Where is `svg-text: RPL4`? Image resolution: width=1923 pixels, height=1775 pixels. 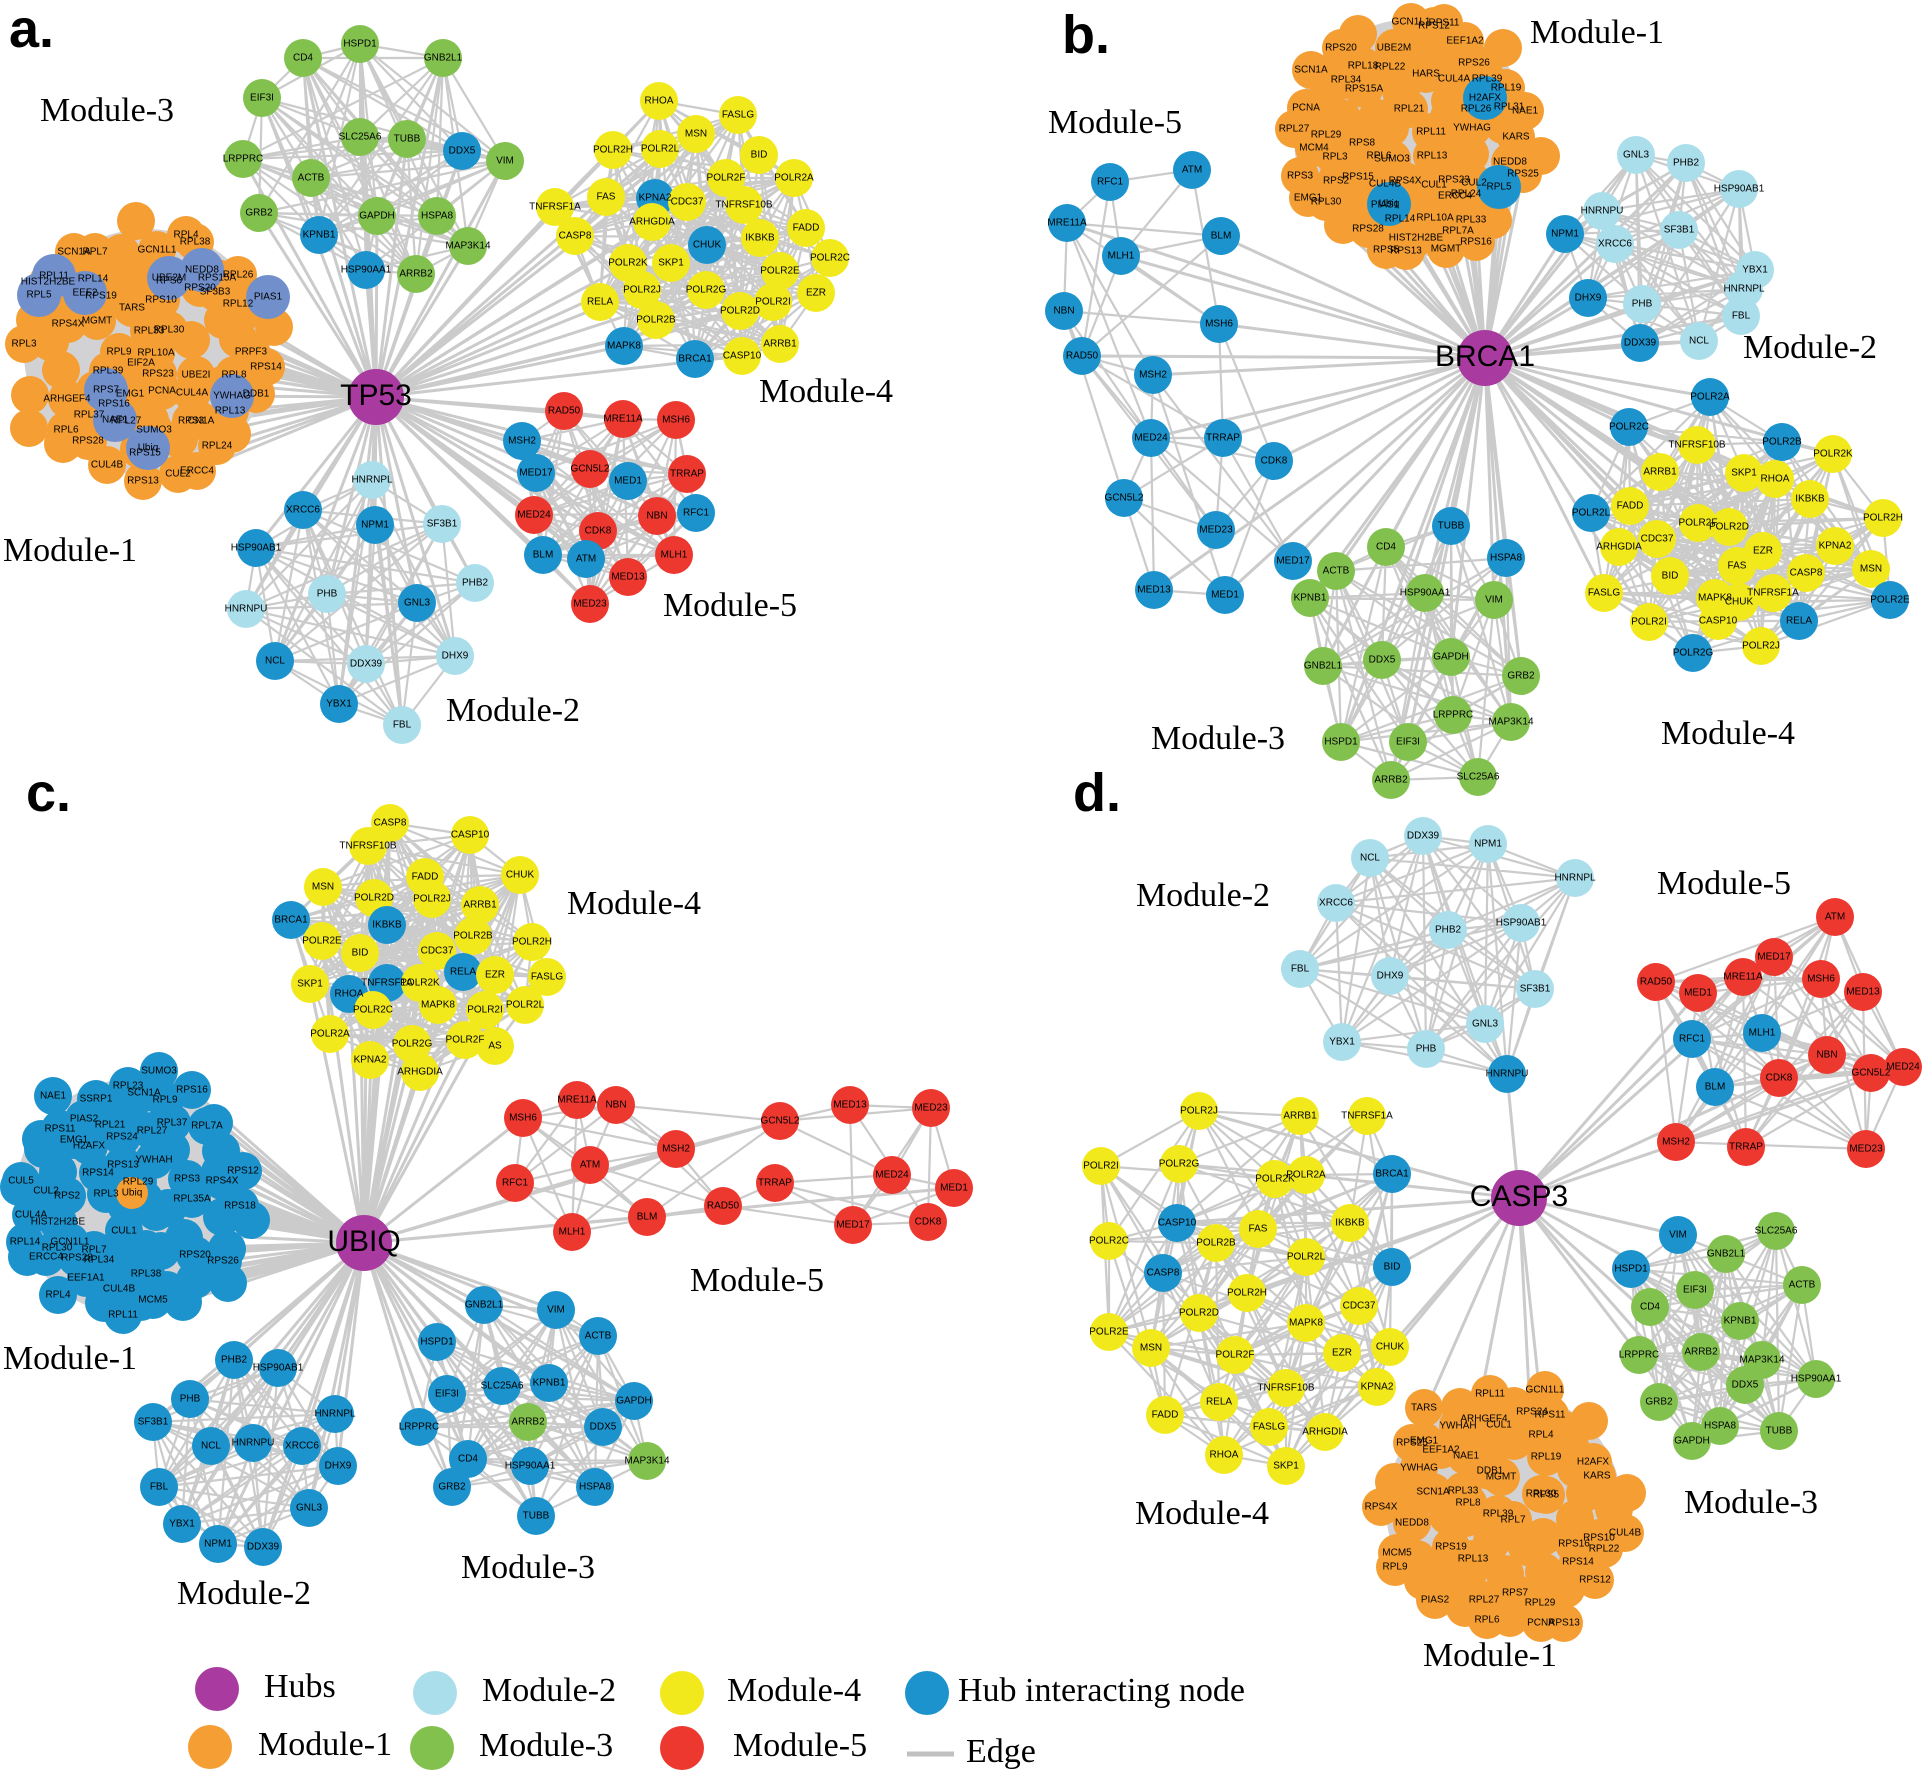
svg-text: RPL4 is located at coordinates (185, 235).